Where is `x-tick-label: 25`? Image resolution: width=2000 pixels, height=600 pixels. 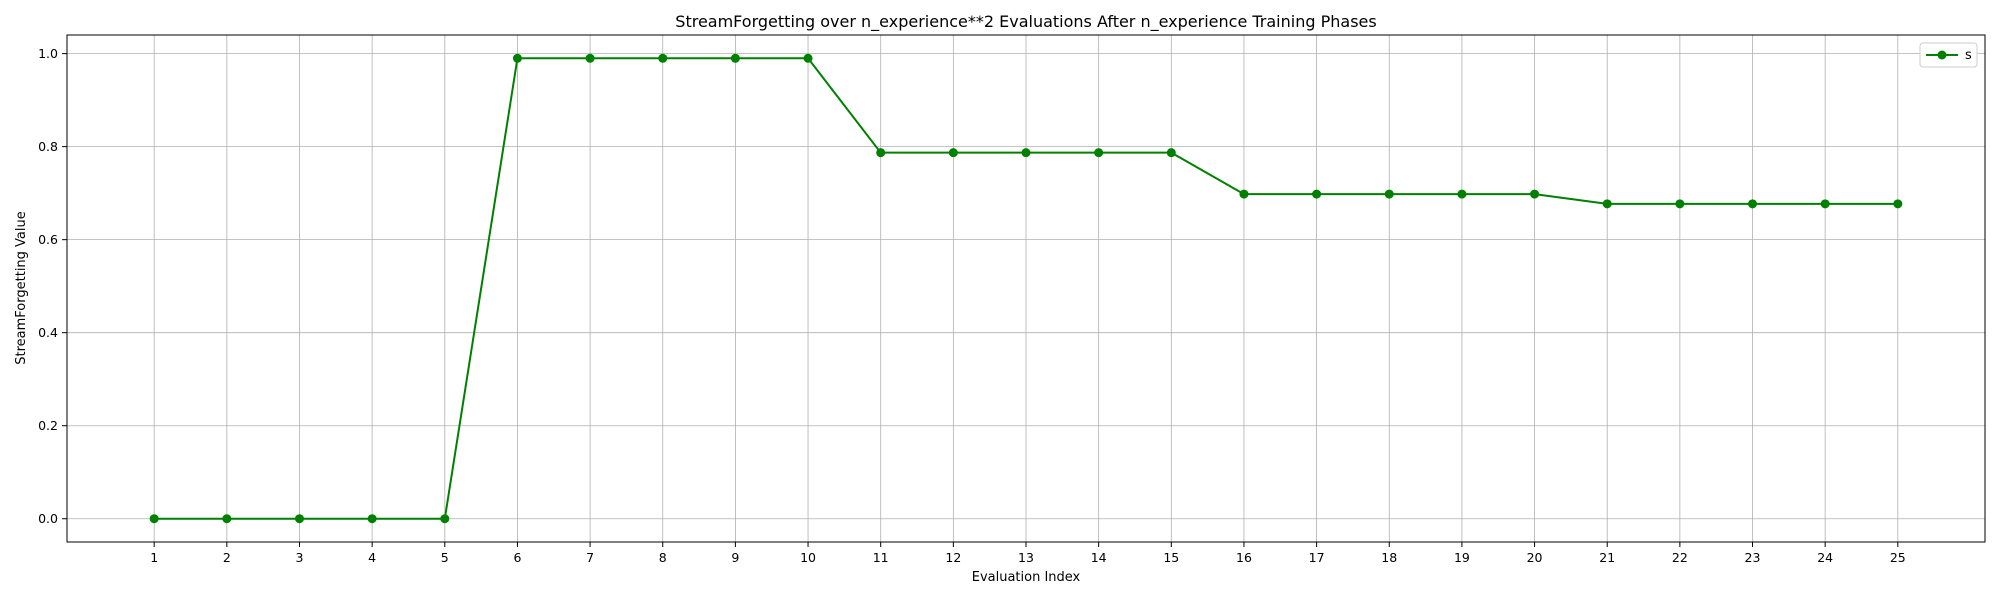
x-tick-label: 25 is located at coordinates (1898, 557).